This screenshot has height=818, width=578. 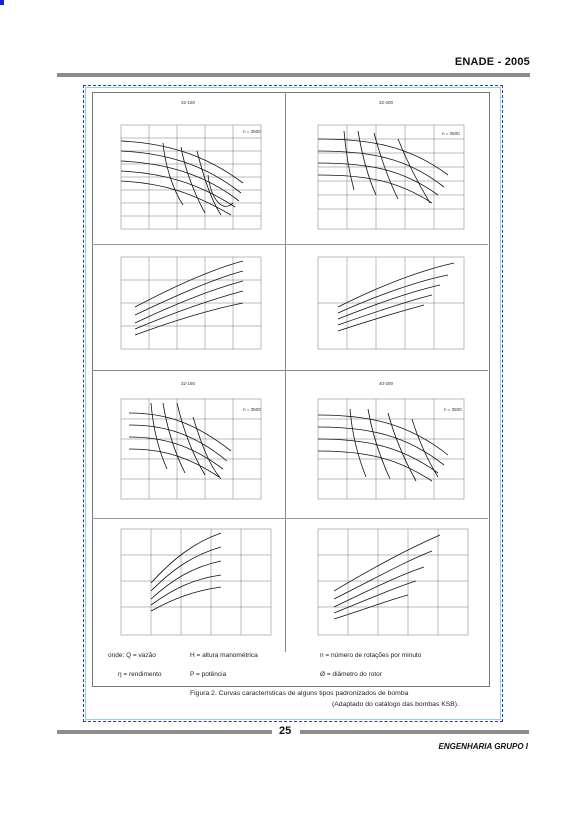 I want to click on legend-eta: η = rendimento, so click(x=140, y=674).